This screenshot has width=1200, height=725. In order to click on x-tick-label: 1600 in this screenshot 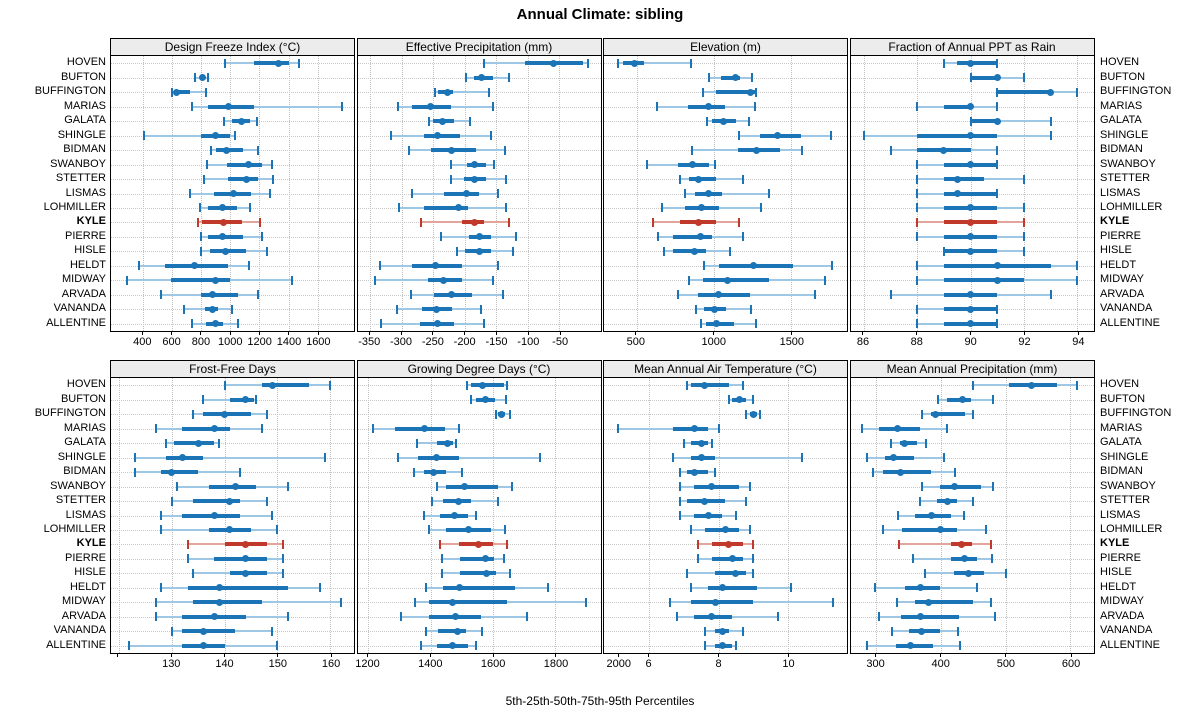, I will do `click(493, 664)`.